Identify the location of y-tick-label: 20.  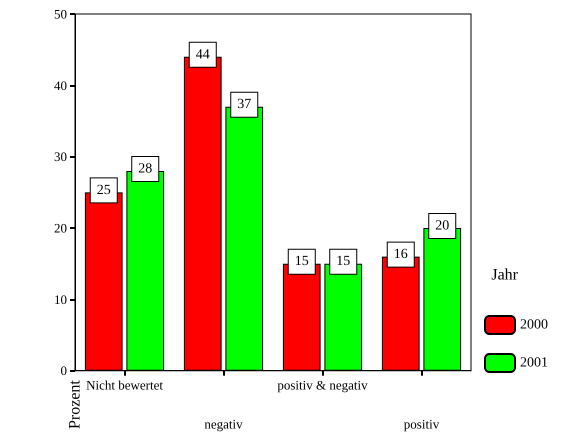
(60, 228).